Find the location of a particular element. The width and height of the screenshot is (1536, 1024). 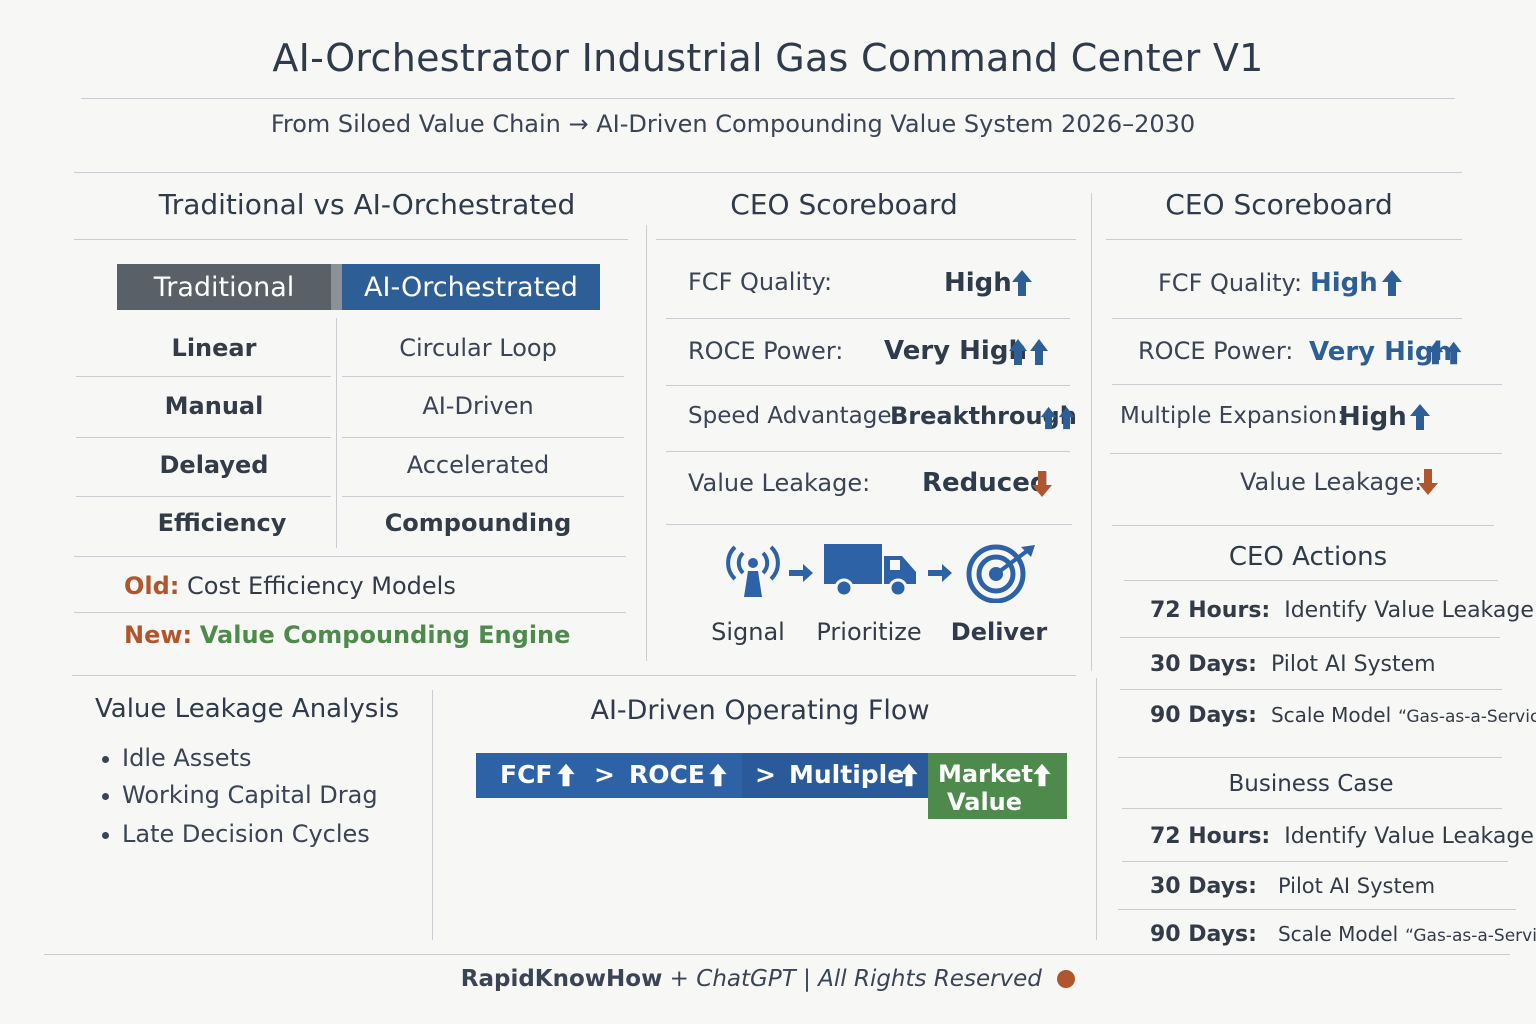

traditional-cell: Delayed is located at coordinates (214, 465).